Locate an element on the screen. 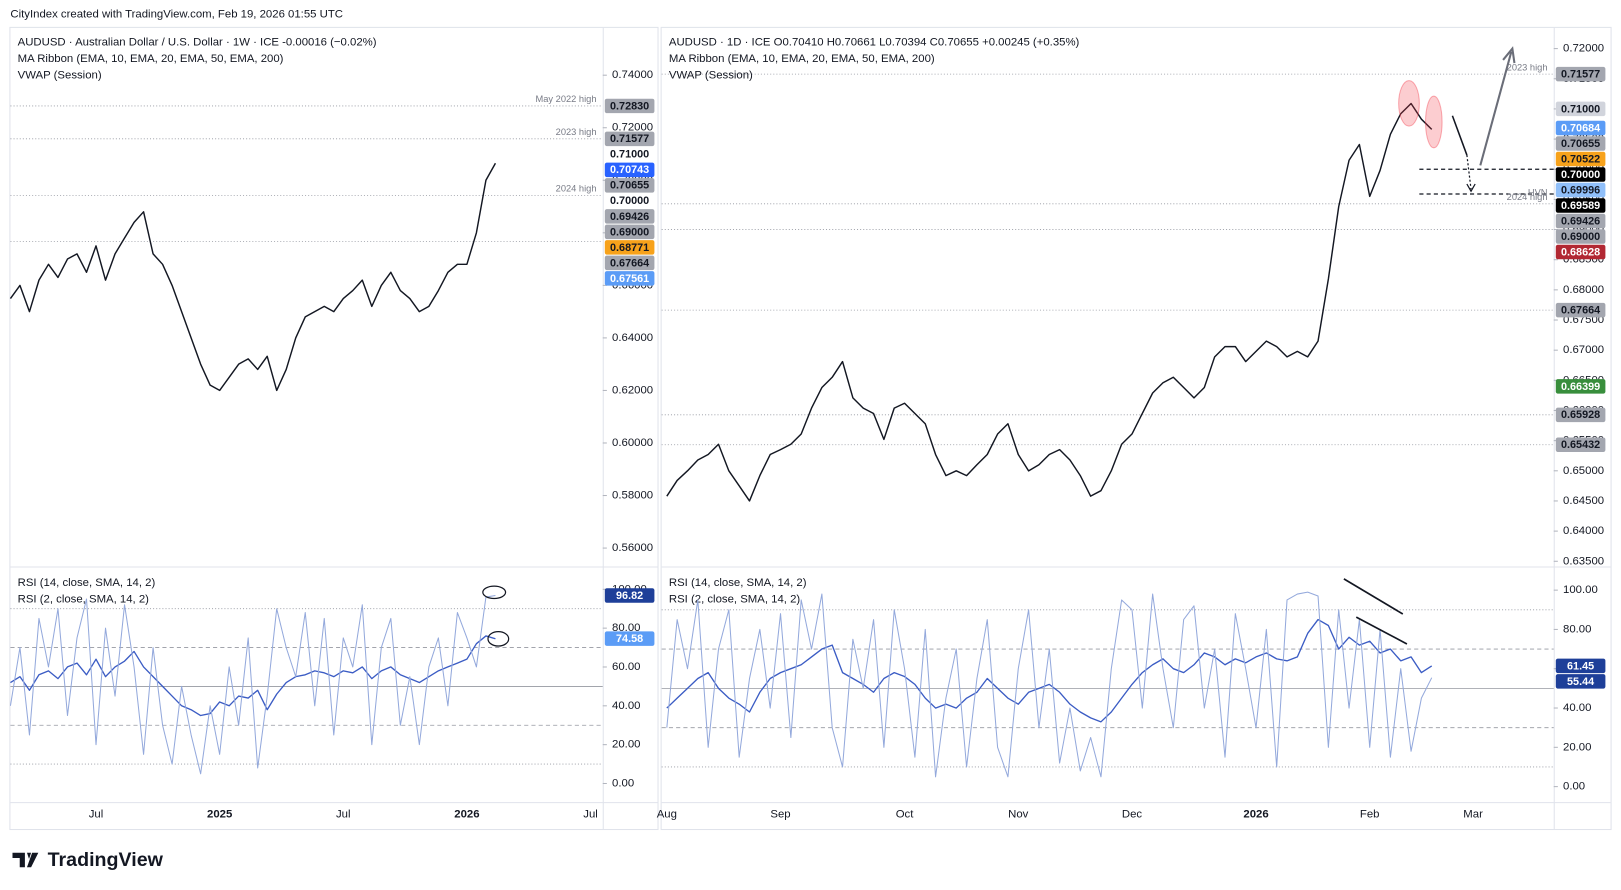 The image size is (1621, 890). brand-text: TradingView is located at coordinates (106, 860).